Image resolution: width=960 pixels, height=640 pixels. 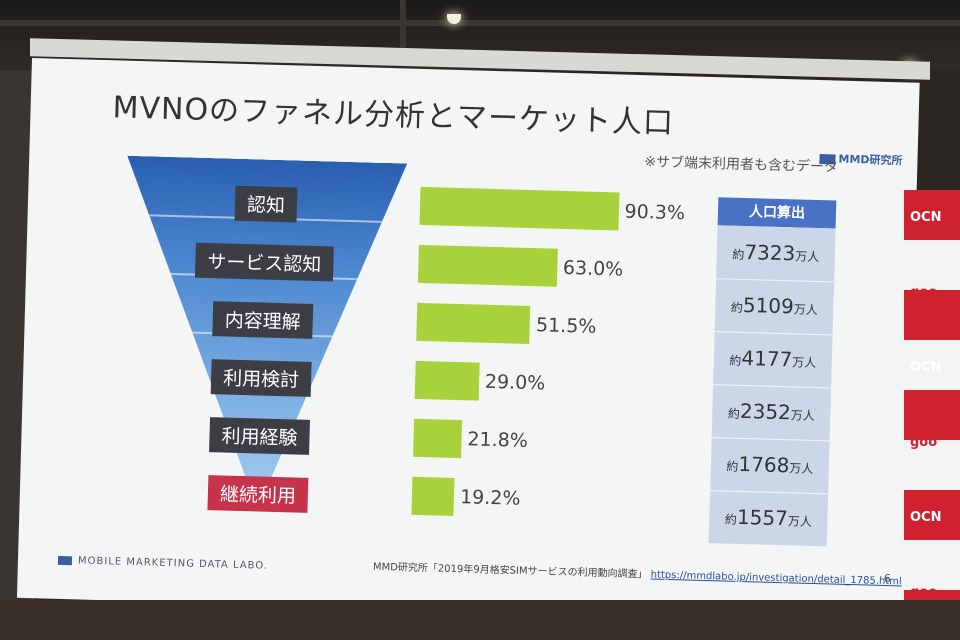 What do you see at coordinates (870, 160) in the screenshot?
I see `logo-text: MMD研究所` at bounding box center [870, 160].